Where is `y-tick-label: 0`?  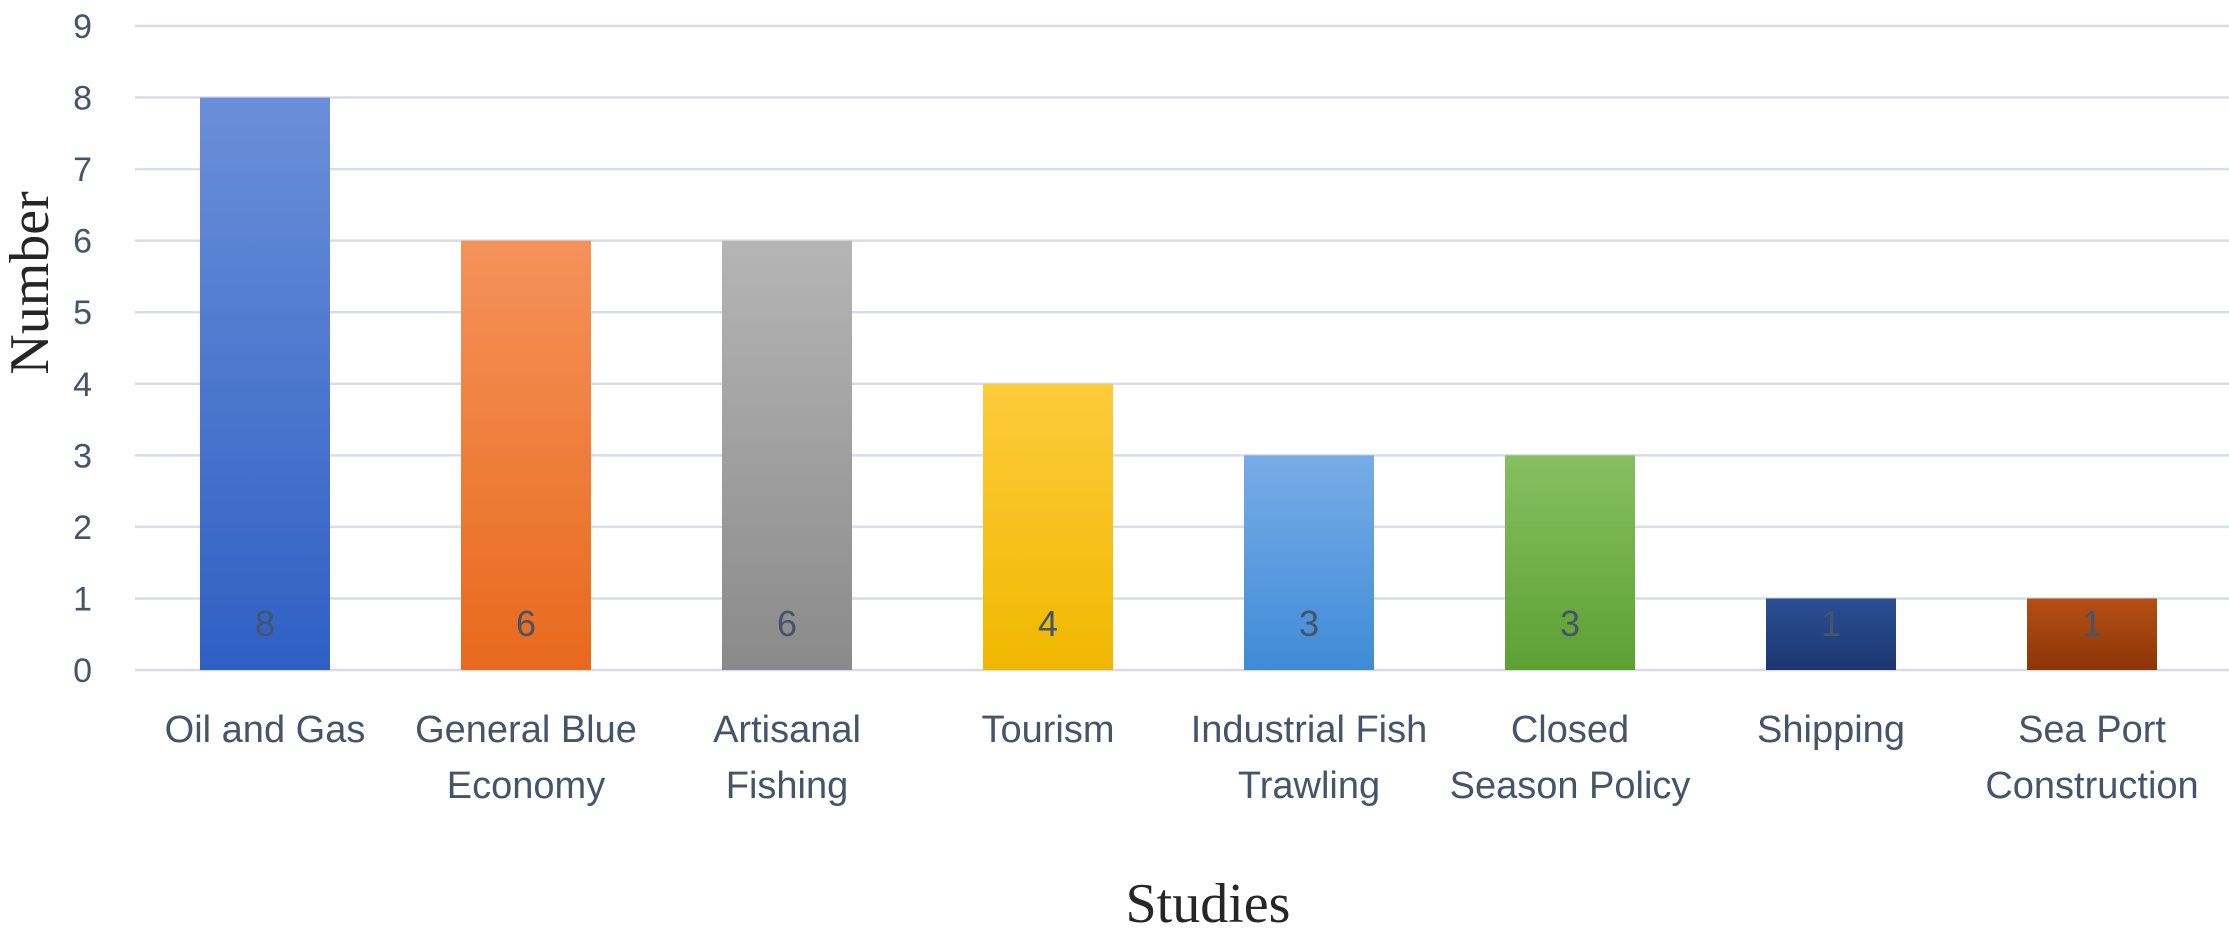 y-tick-label: 0 is located at coordinates (82, 671).